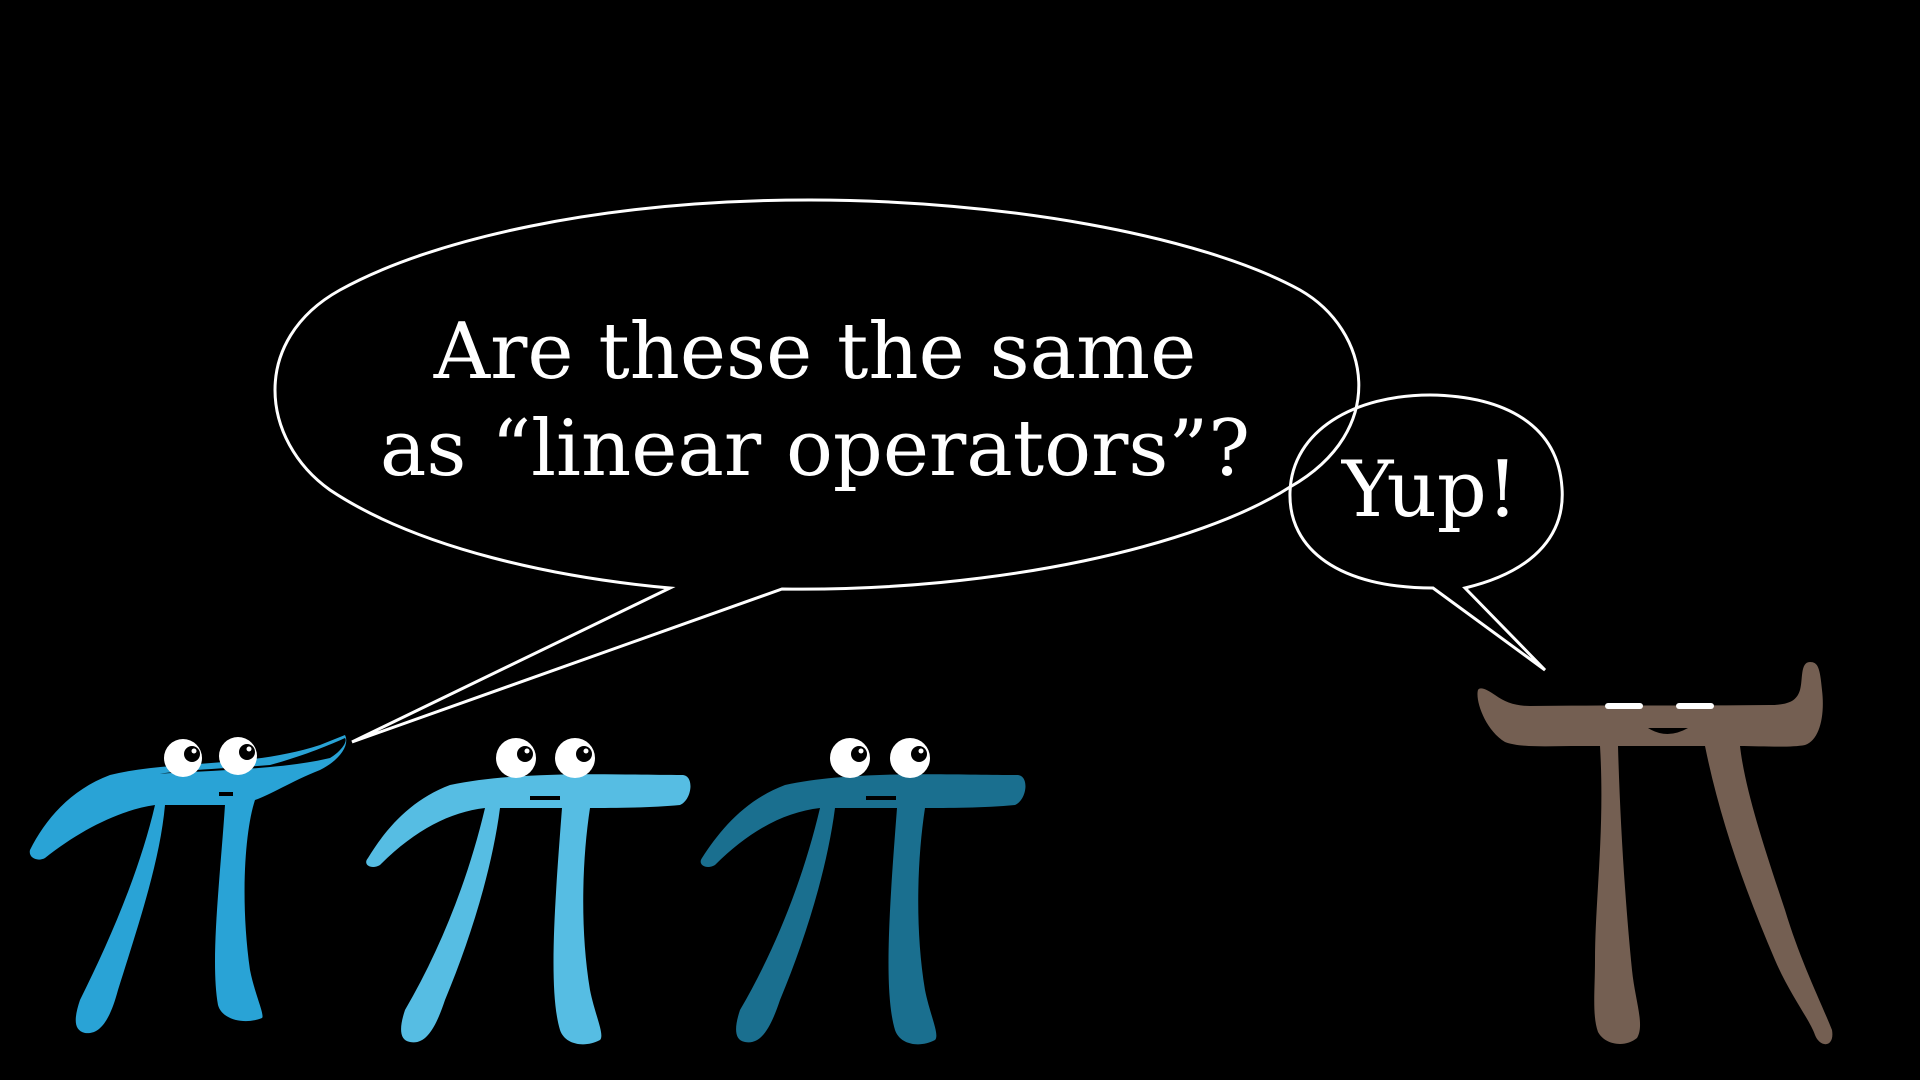 The height and width of the screenshot is (1080, 1920). What do you see at coordinates (194, 751) in the screenshot?
I see `blue-pi-1-left-glint` at bounding box center [194, 751].